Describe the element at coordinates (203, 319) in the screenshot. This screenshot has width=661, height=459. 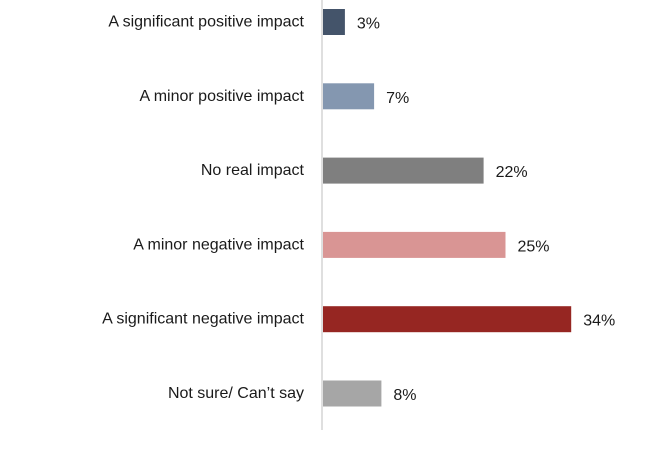
I see `category-label: A significant negative impact` at that location.